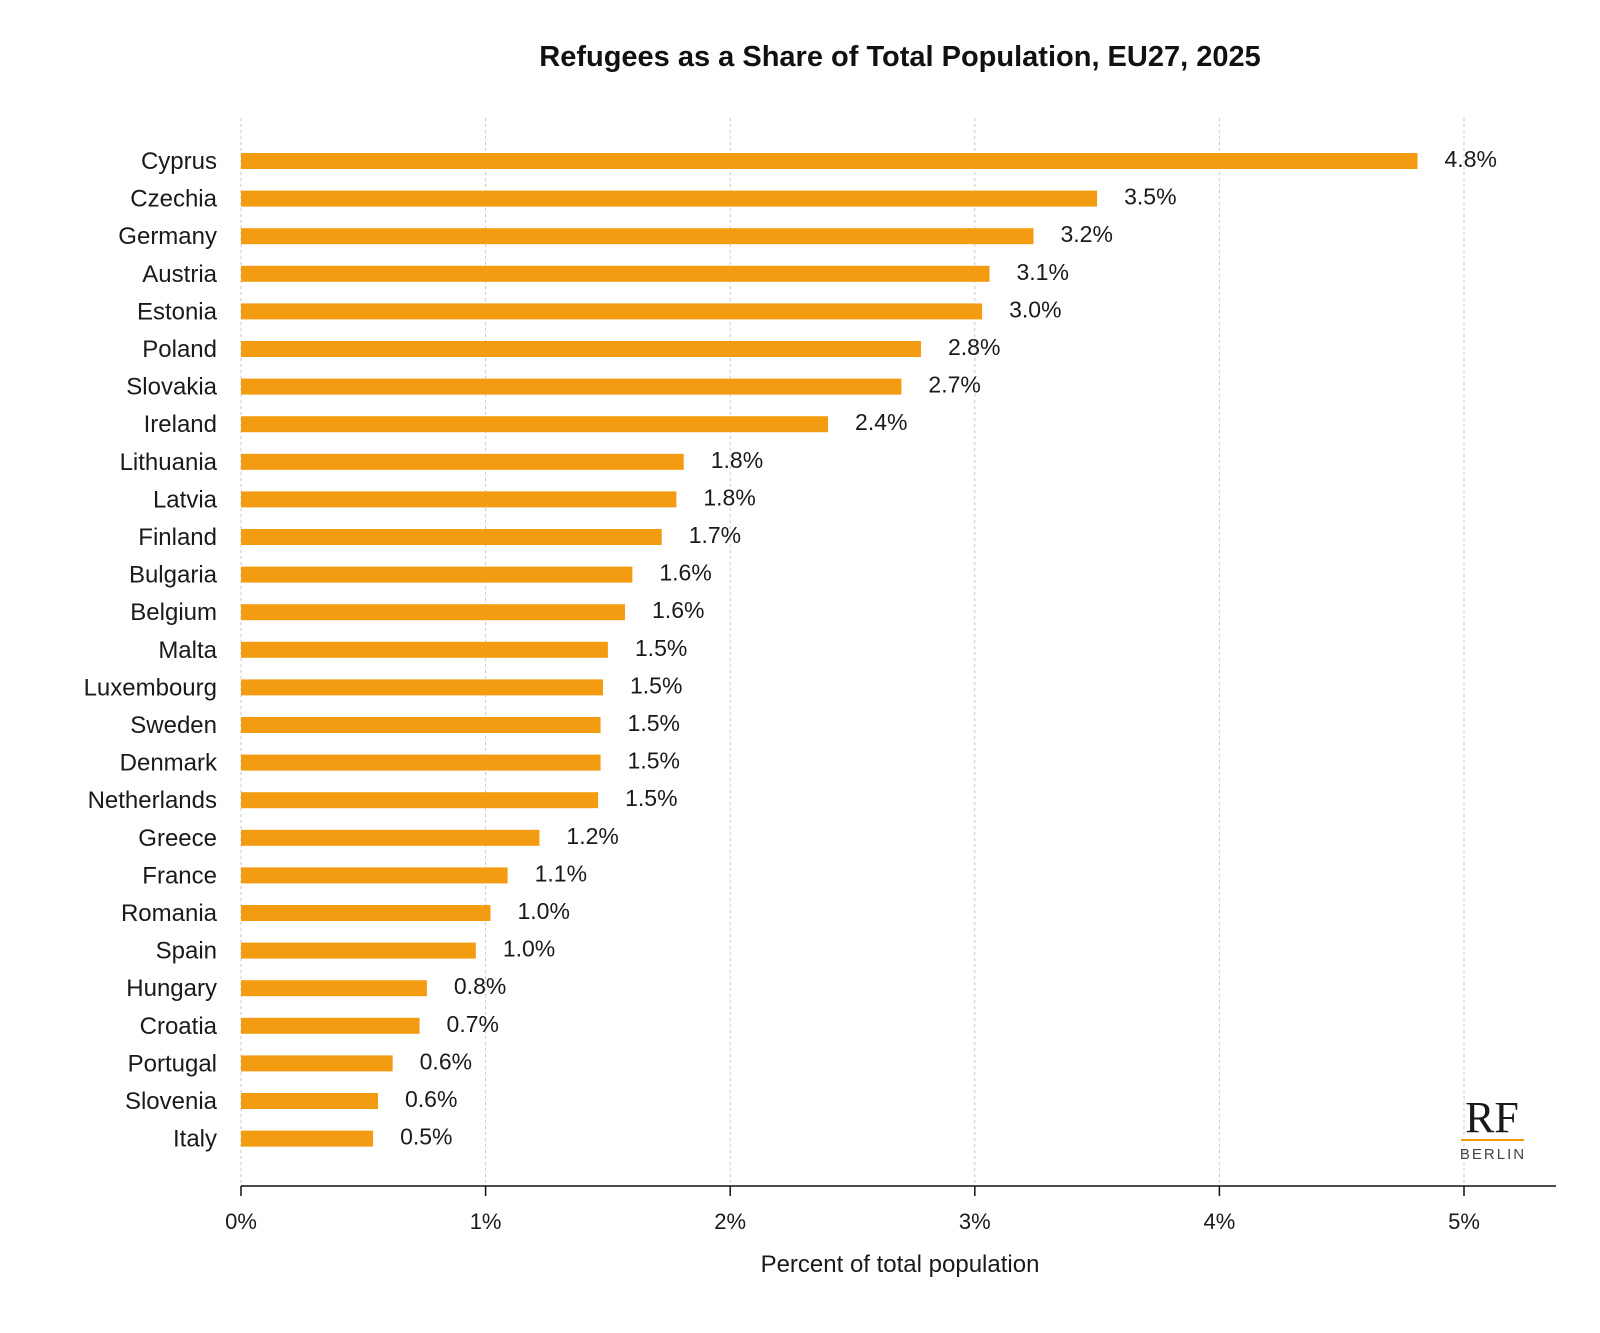 The width and height of the screenshot is (1600, 1333). What do you see at coordinates (852, 1210) in the screenshot?
I see `x-axis-ticks: 0% 1% 2% 3% 4% 5%` at bounding box center [852, 1210].